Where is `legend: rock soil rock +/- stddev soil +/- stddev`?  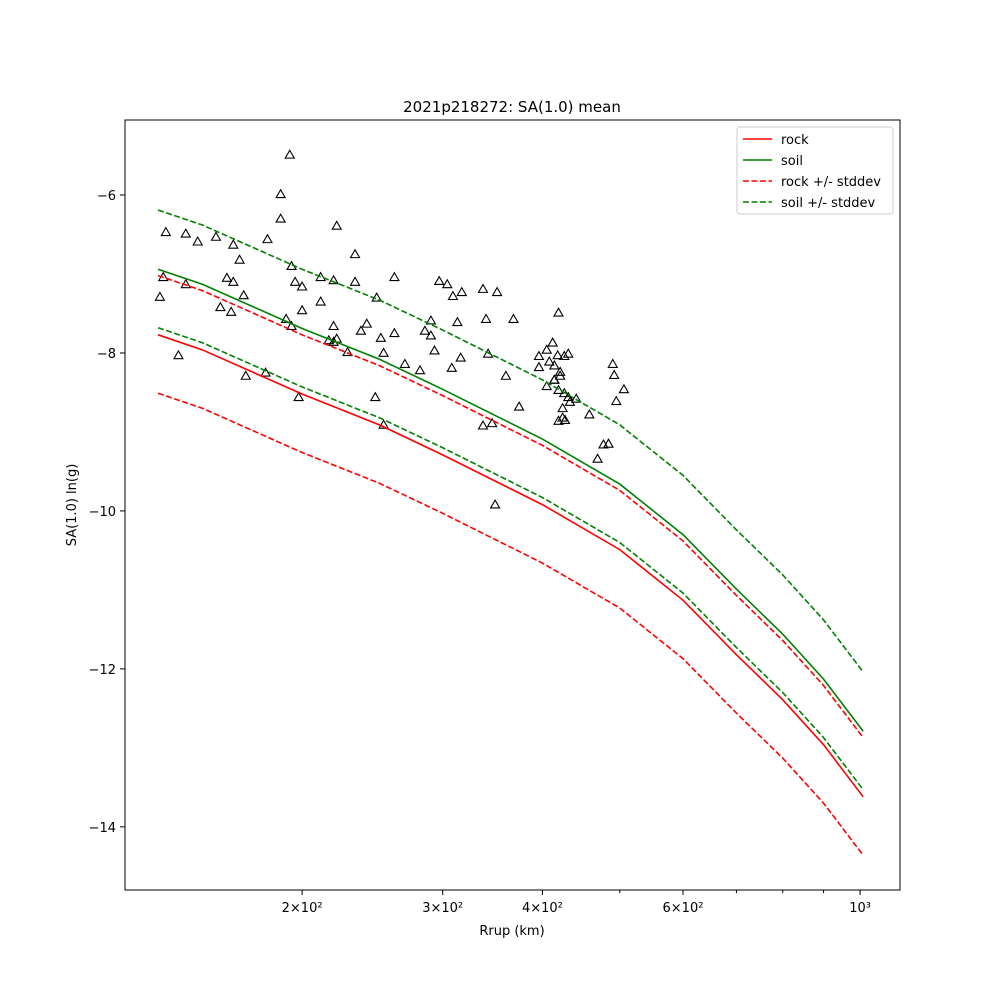 legend: rock soil rock +/- stddev soil +/- stddev is located at coordinates (815, 170).